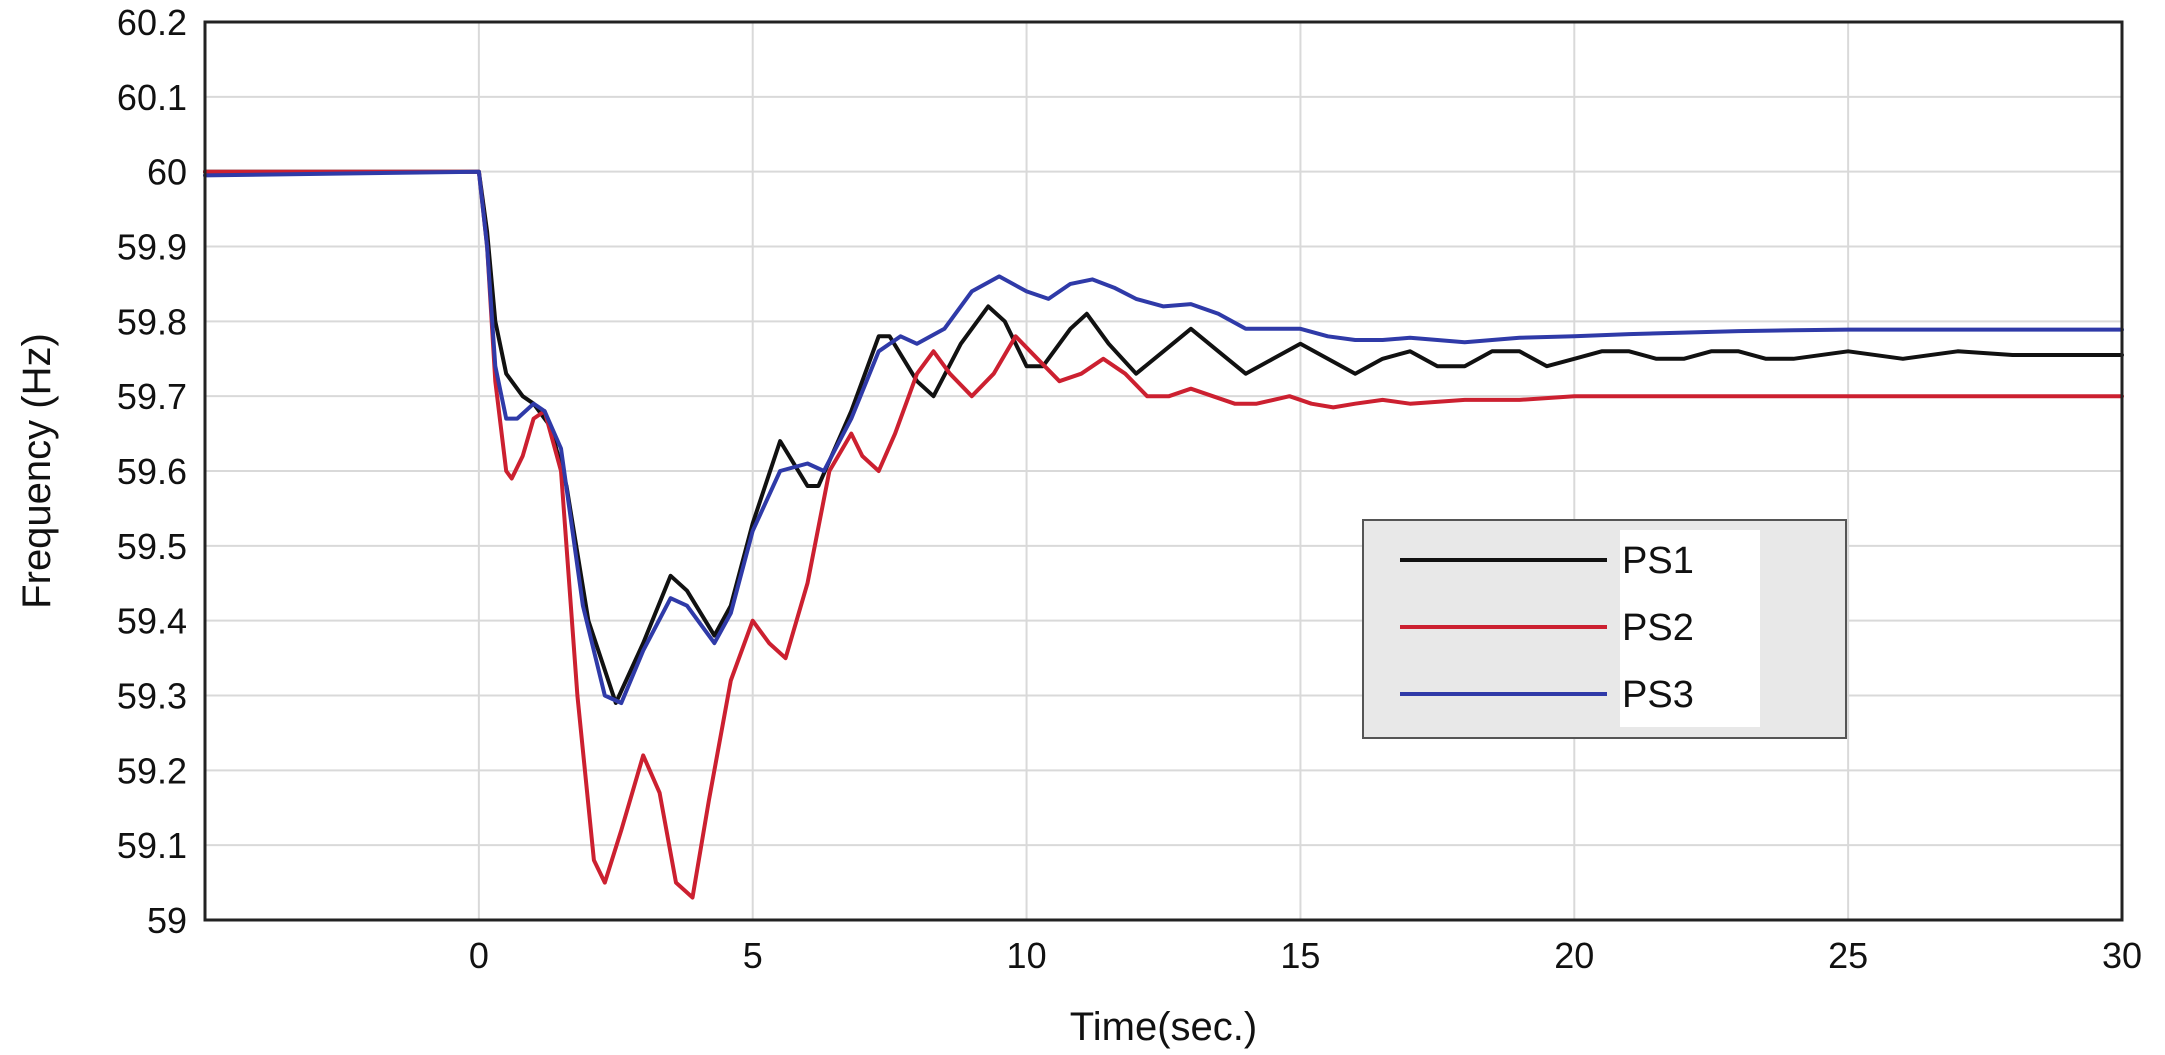  Describe the element at coordinates (152, 546) in the screenshot. I see `y-tick-label: 59.5` at that location.